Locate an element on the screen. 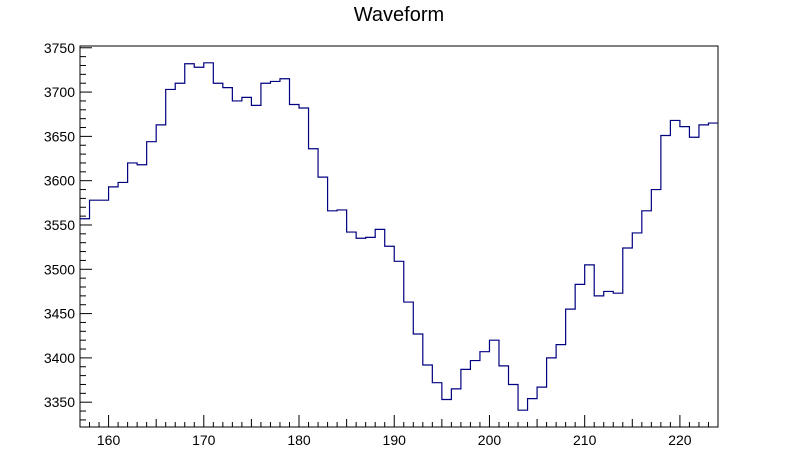  y-tick-label: 3350 is located at coordinates (59, 402).